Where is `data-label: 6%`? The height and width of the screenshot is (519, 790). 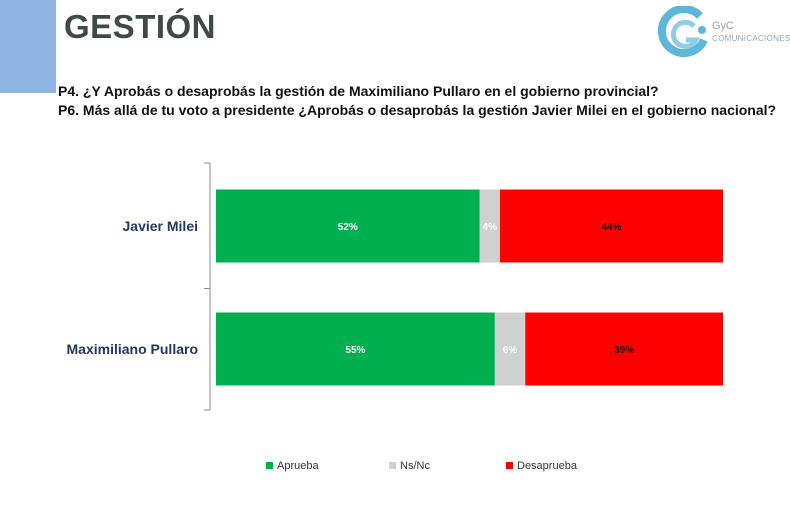 data-label: 6% is located at coordinates (510, 350).